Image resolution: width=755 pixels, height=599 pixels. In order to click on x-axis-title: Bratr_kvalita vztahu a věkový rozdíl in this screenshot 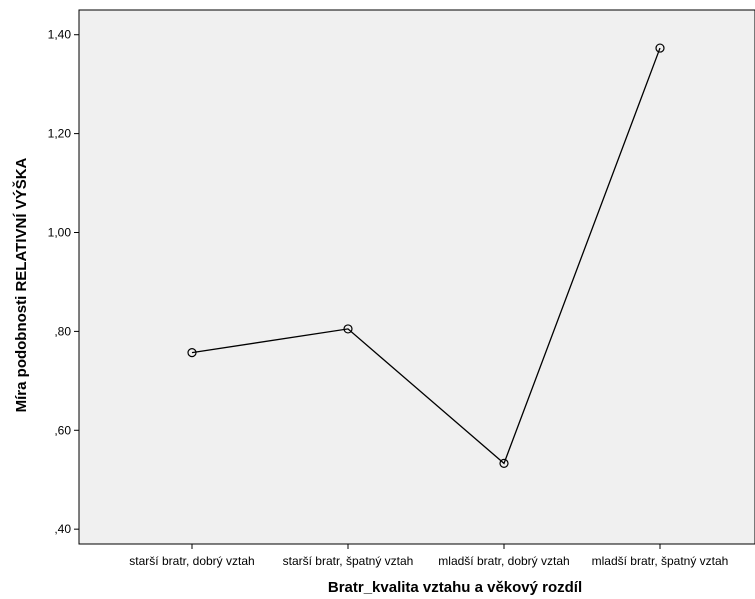, I will do `click(455, 587)`.